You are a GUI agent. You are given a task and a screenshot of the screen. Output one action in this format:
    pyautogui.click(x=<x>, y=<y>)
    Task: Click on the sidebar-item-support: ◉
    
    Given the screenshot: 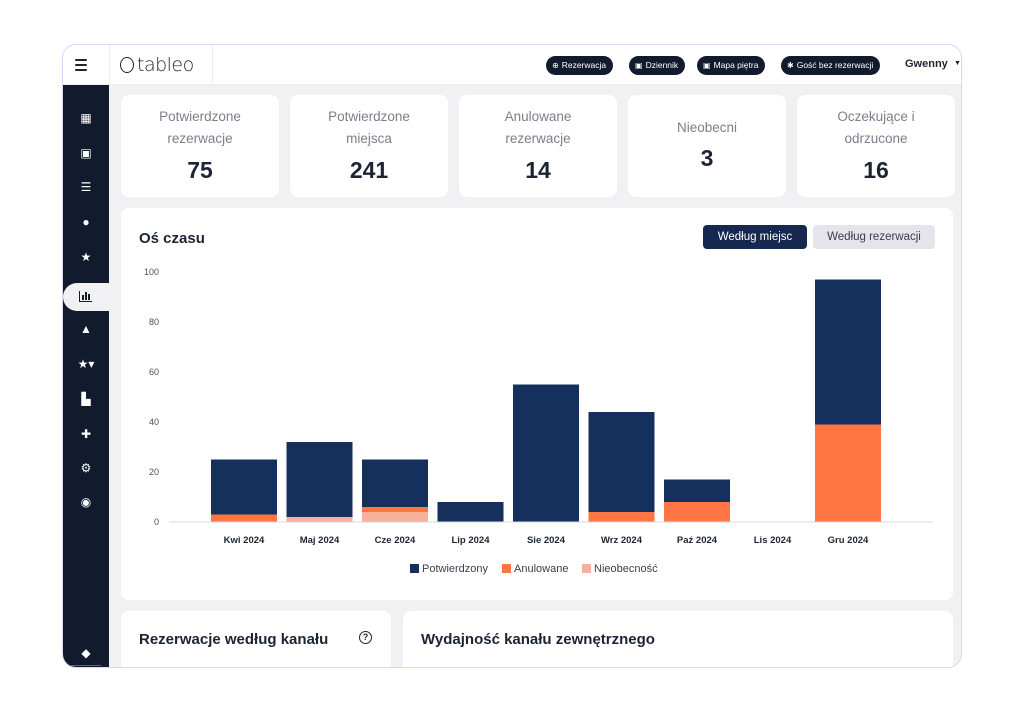 What is the action you would take?
    pyautogui.click(x=86, y=502)
    